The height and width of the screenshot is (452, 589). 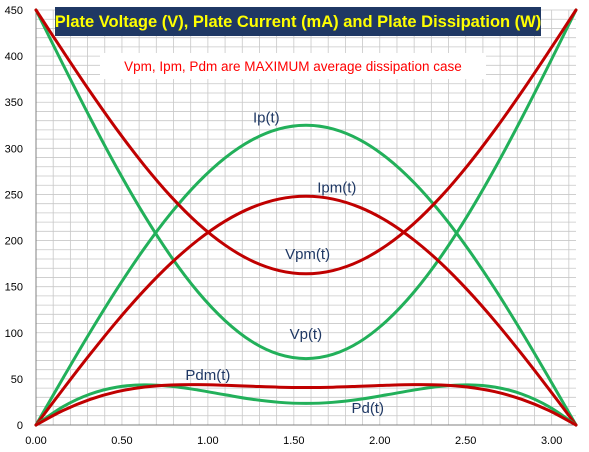 What do you see at coordinates (14, 218) in the screenshot?
I see `y-tick-labels: 0 50 100 150 200 250 300 350 400 450` at bounding box center [14, 218].